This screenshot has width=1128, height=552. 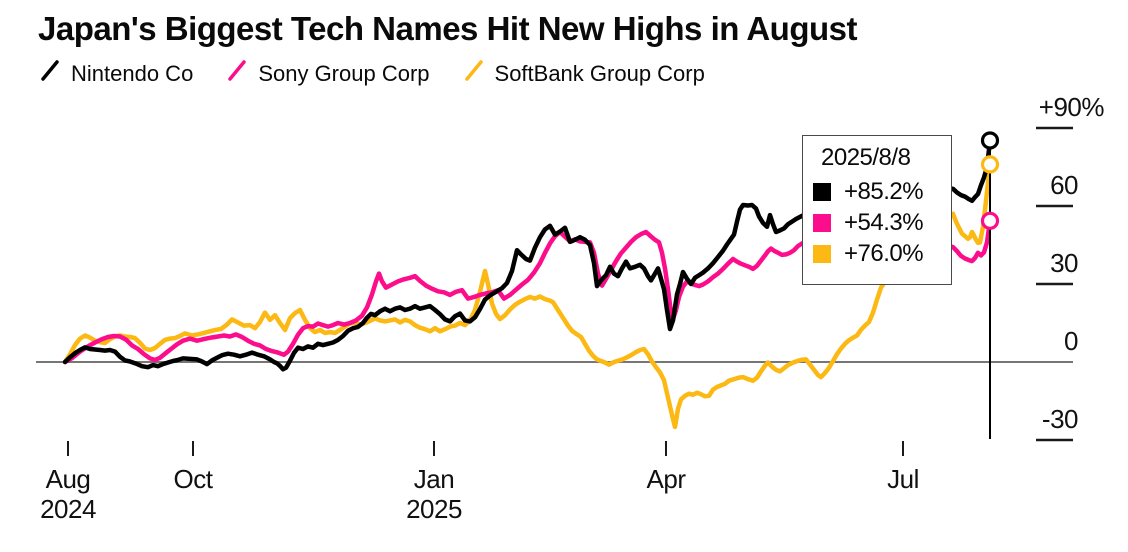 I want to click on tooltip-row-nintendo: +85.2%, so click(x=882, y=191).